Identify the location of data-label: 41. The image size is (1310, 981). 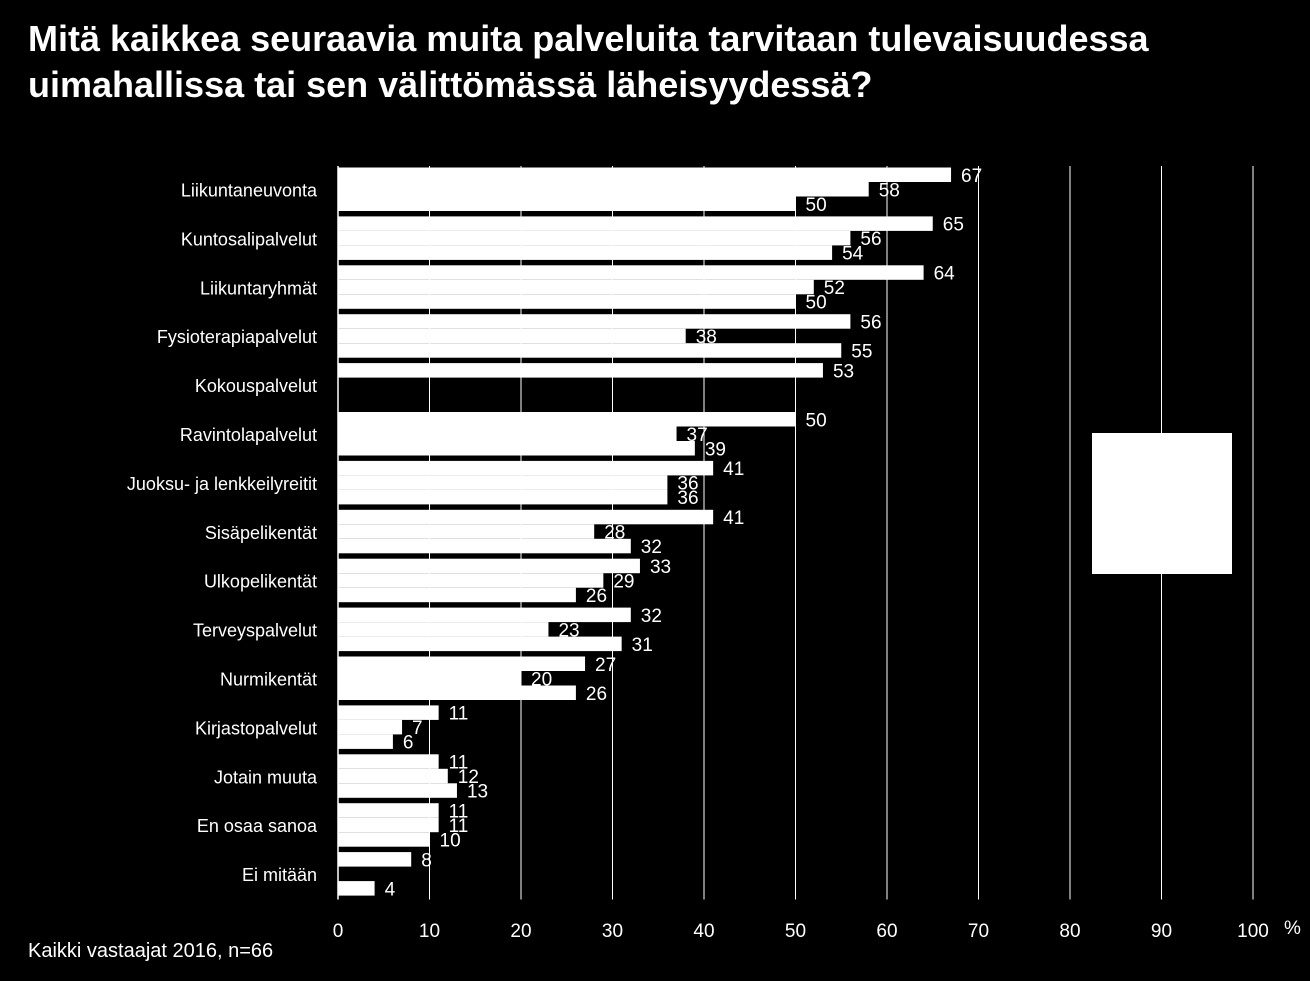
(733, 518).